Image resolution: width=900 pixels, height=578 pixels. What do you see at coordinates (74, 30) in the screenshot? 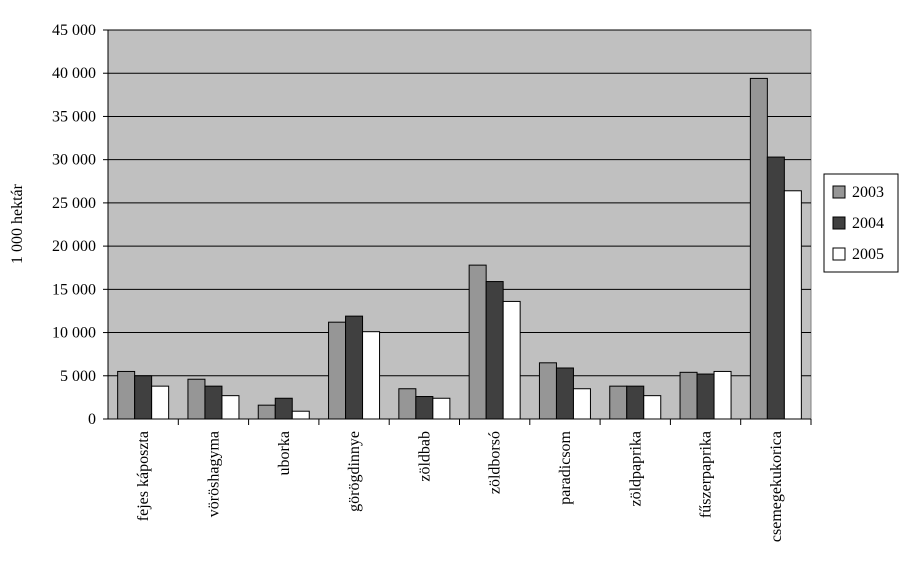
I see `y-tick-label: 45 000` at bounding box center [74, 30].